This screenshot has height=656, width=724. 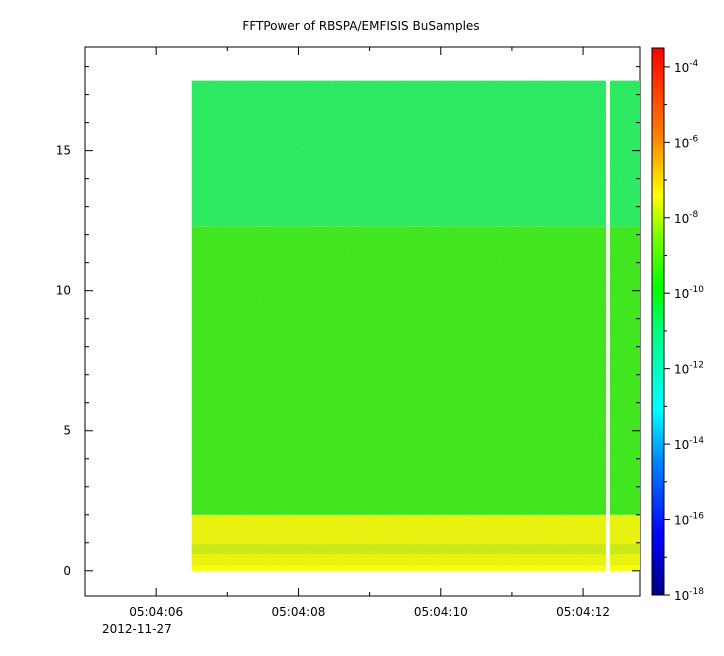 I want to click on x-tick-label: 05:04:12, so click(x=583, y=612).